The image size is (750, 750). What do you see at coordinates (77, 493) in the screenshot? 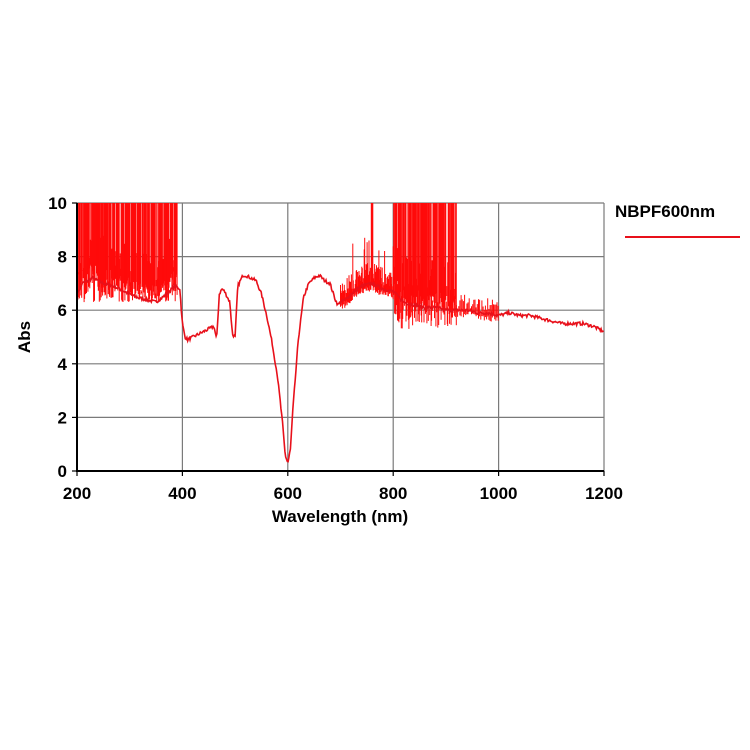
I see `x-tick-label: 200` at bounding box center [77, 493].